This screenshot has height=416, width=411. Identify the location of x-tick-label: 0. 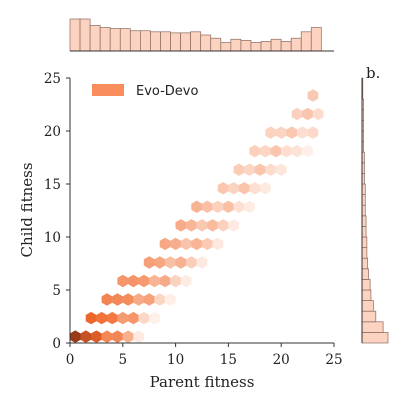
(70, 360).